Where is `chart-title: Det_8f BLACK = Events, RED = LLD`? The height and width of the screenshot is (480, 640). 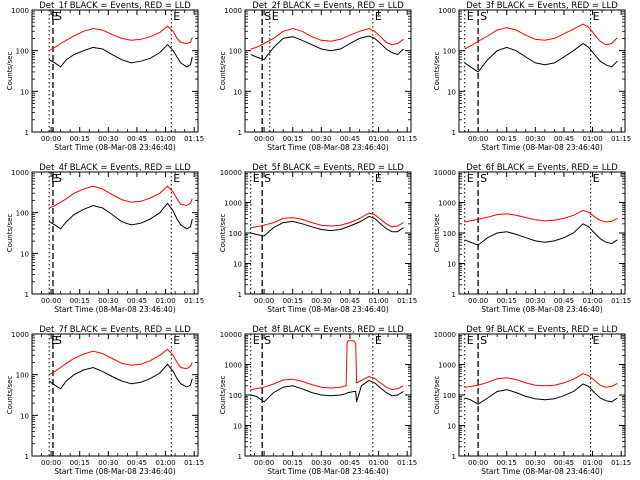
chart-title: Det_8f BLACK = Events, RED = LLD is located at coordinates (328, 330).